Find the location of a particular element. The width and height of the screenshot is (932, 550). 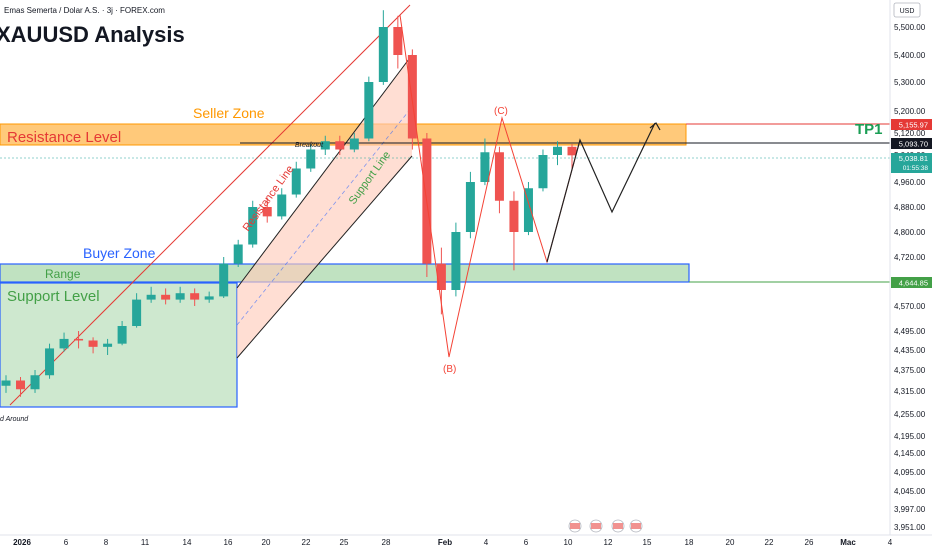

price-tick-label: 4,570.00 is located at coordinates (910, 306).